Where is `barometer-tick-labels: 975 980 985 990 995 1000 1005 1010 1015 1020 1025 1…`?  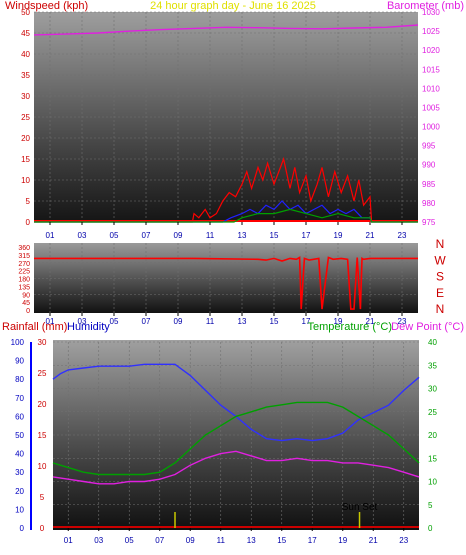
barometer-tick-labels: 975 980 985 990 995 1000 1005 1010 1015 1020 1025 1… is located at coordinates (431, 117).